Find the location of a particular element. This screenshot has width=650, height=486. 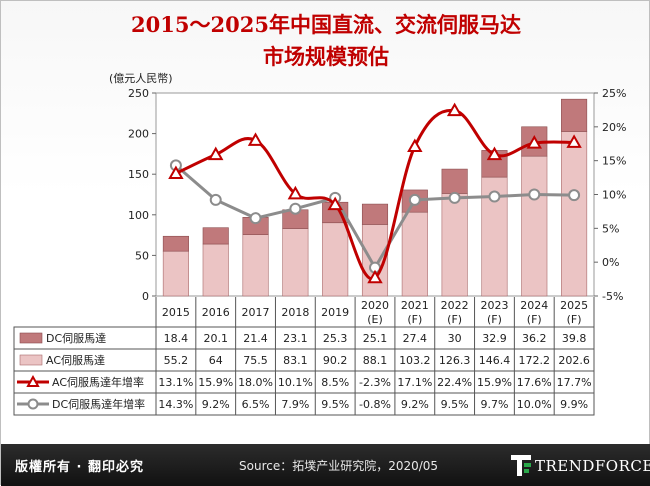

data-label: 21.4 is located at coordinates (255, 338).